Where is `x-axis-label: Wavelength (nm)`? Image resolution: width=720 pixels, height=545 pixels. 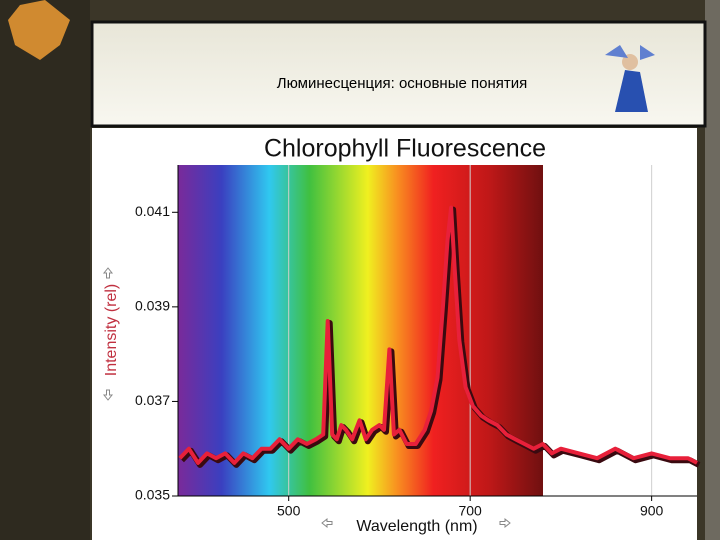 x-axis-label: Wavelength (nm) is located at coordinates (416, 526).